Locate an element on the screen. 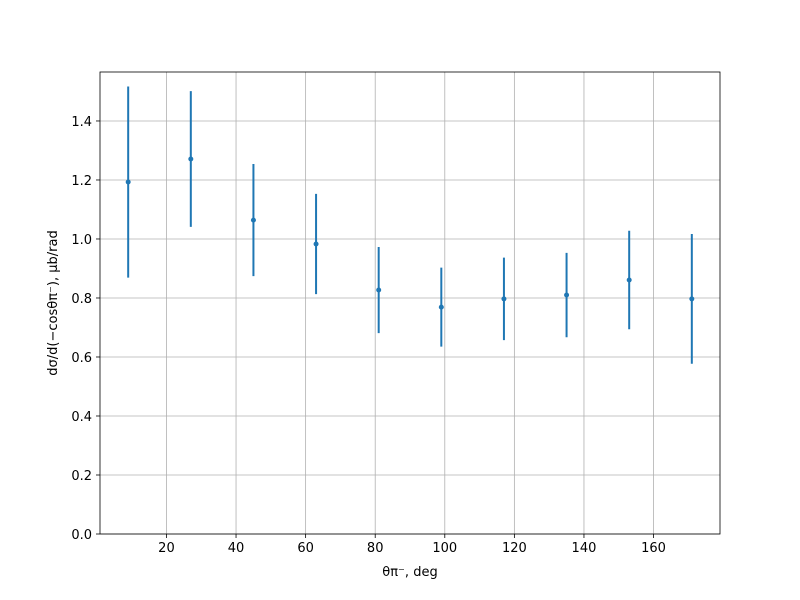  y-tick-label: 0.0 is located at coordinates (81, 535).